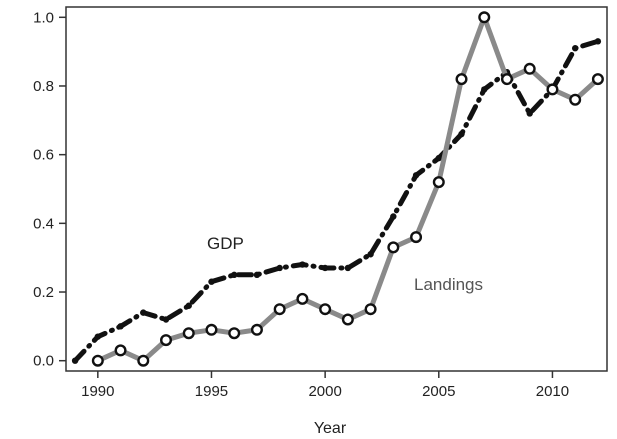  I want to click on x-axis-title: Year, so click(330, 428).